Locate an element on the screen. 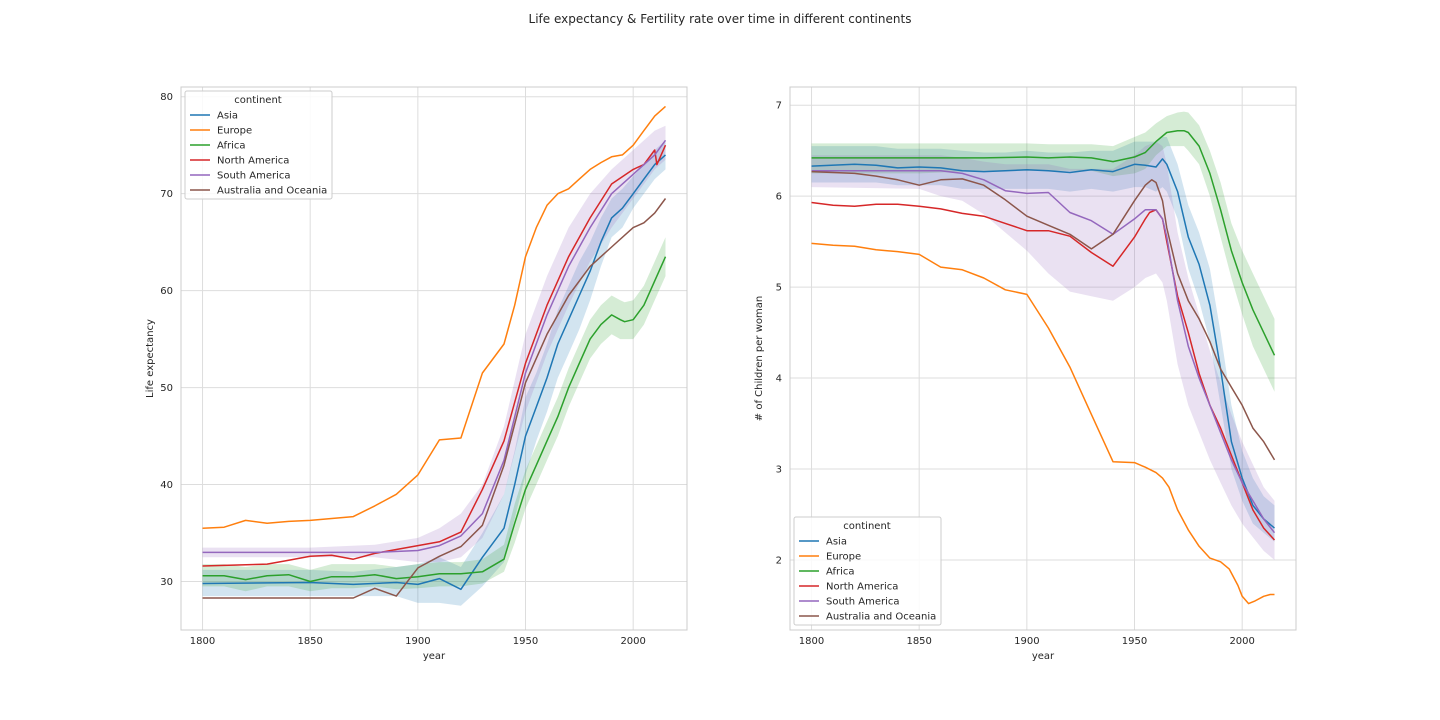 This screenshot has width=1440, height=720. fertility-y-tick-label: 5 is located at coordinates (779, 288).